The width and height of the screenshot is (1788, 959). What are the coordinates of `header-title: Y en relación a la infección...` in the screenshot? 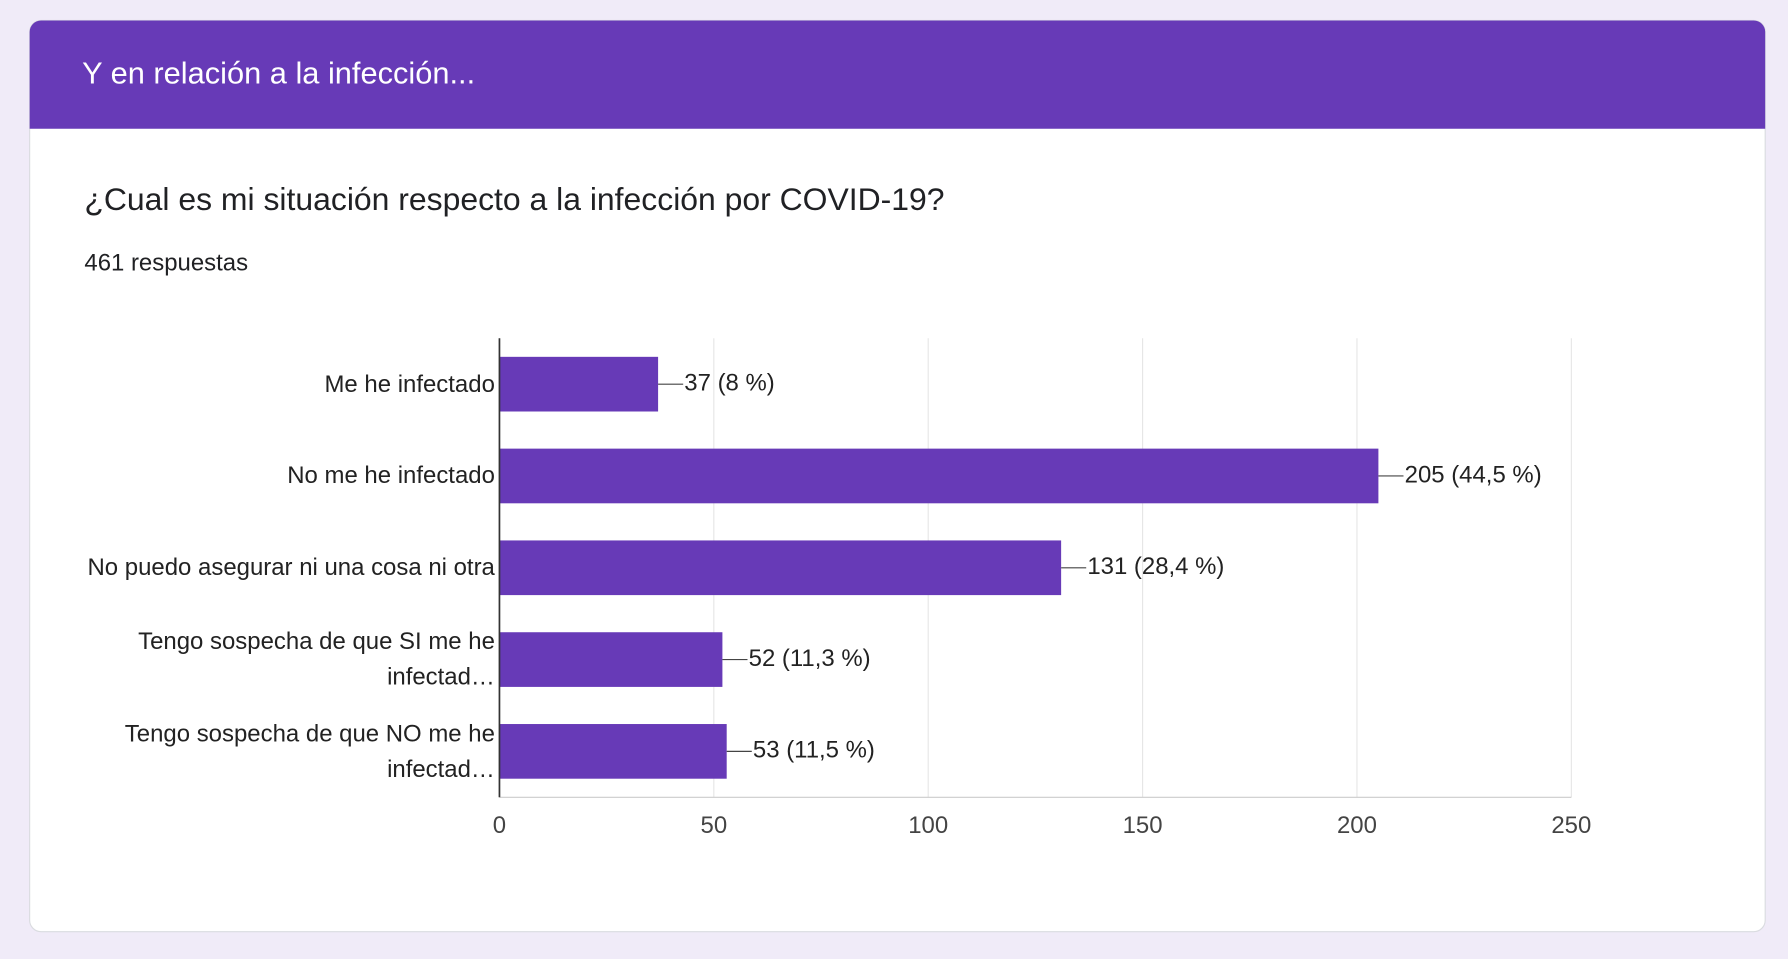 It's located at (278, 72).